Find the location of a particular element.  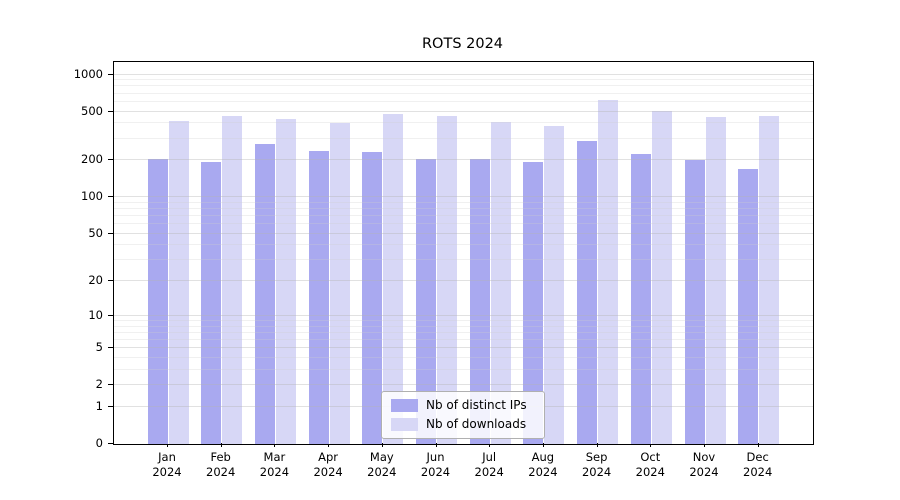

x-axis-label: Jan 2024 is located at coordinates (167, 464).